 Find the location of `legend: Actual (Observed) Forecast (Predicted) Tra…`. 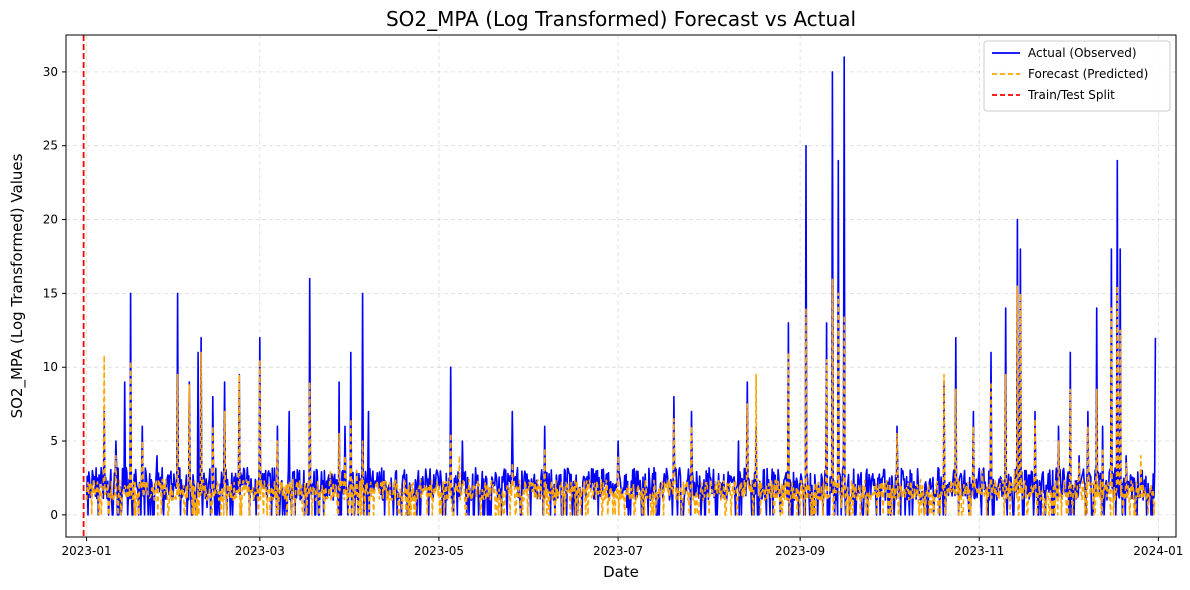

legend: Actual (Observed) Forecast (Predicted) Tra… is located at coordinates (1077, 76).